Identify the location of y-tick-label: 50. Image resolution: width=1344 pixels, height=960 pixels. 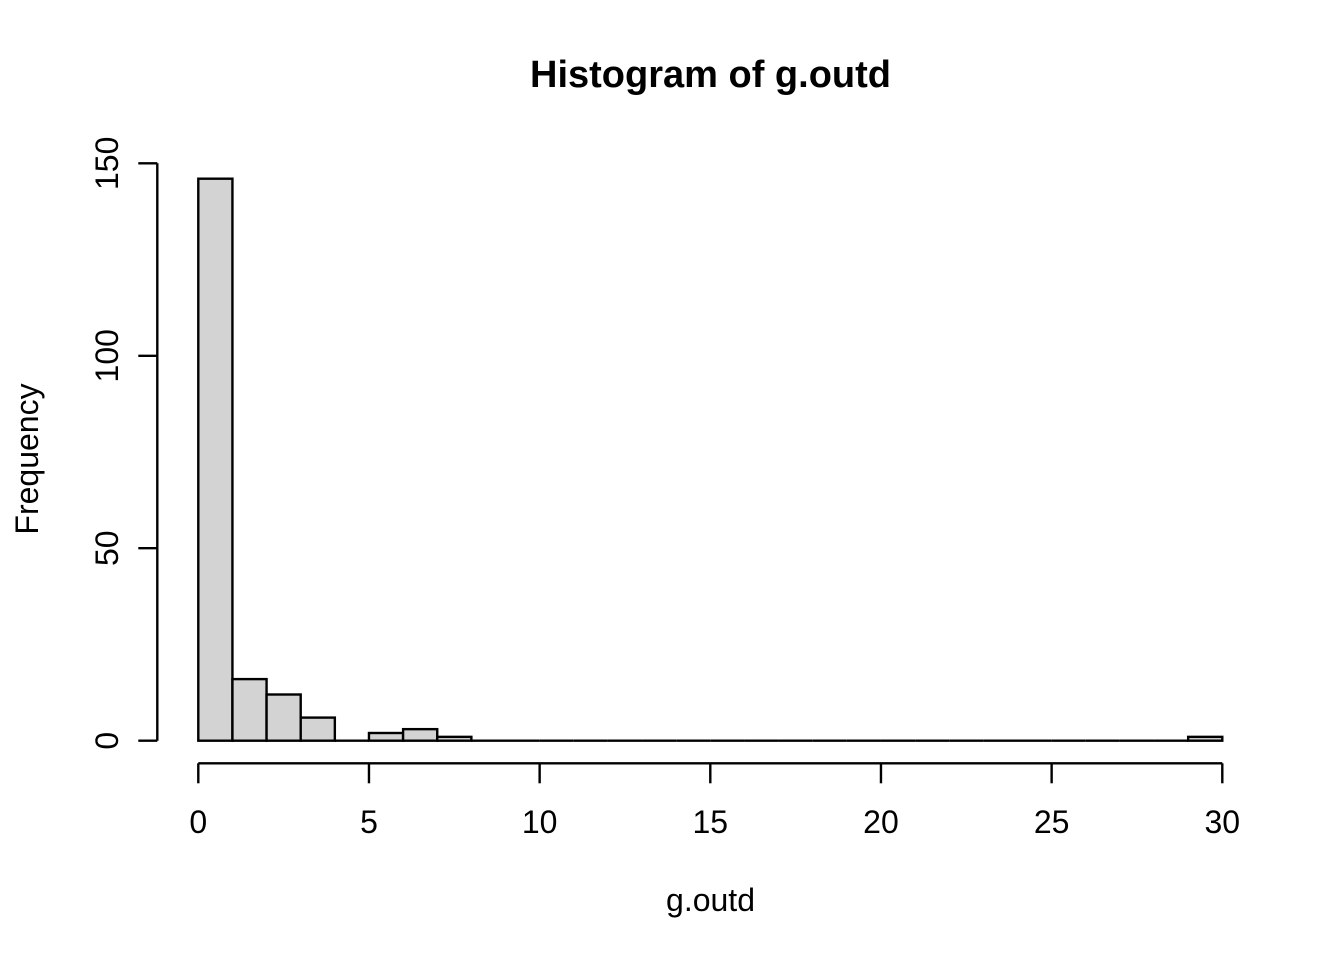
(107, 548).